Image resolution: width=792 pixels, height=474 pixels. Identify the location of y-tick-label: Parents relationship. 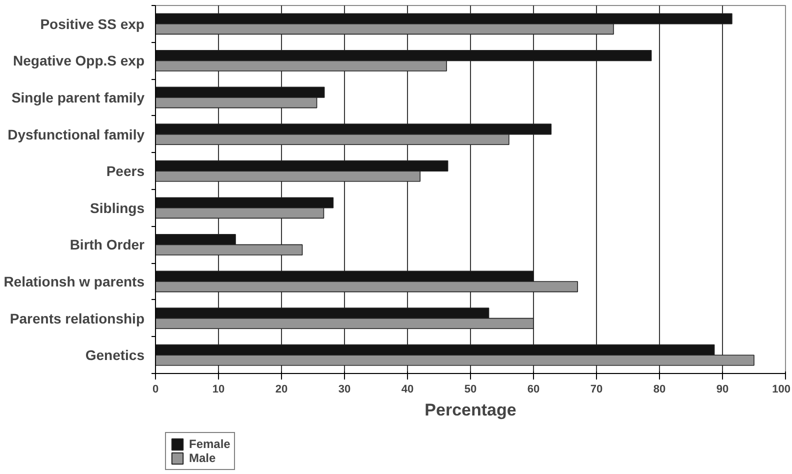
(77, 318).